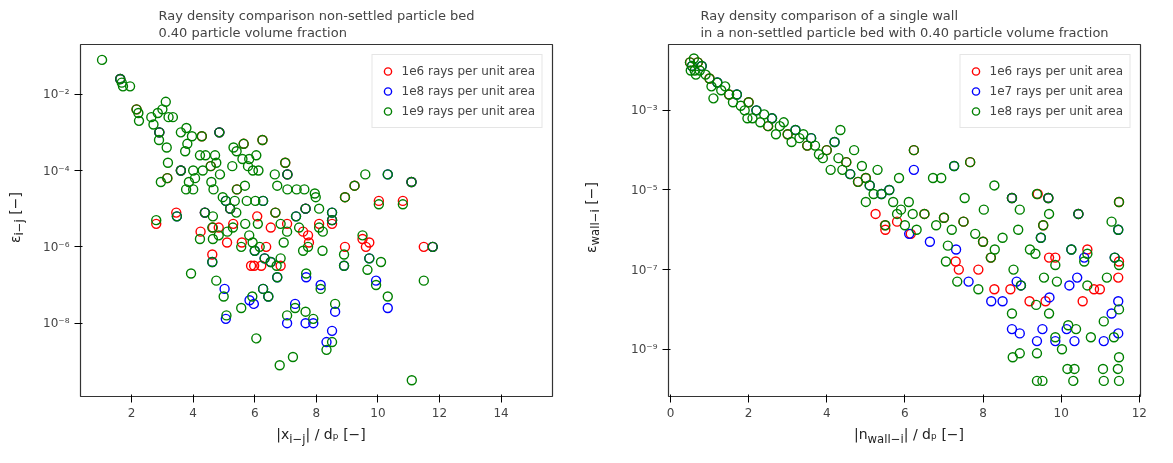 Image resolution: width=1173 pixels, height=463 pixels. What do you see at coordinates (56, 323) in the screenshot?
I see `y-tick-label: 10⁻⁸` at bounding box center [56, 323].